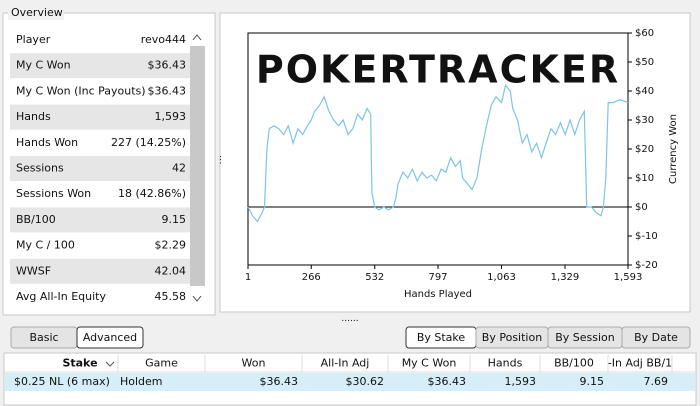  Describe the element at coordinates (110, 364) in the screenshot. I see `sort-arrow` at that location.